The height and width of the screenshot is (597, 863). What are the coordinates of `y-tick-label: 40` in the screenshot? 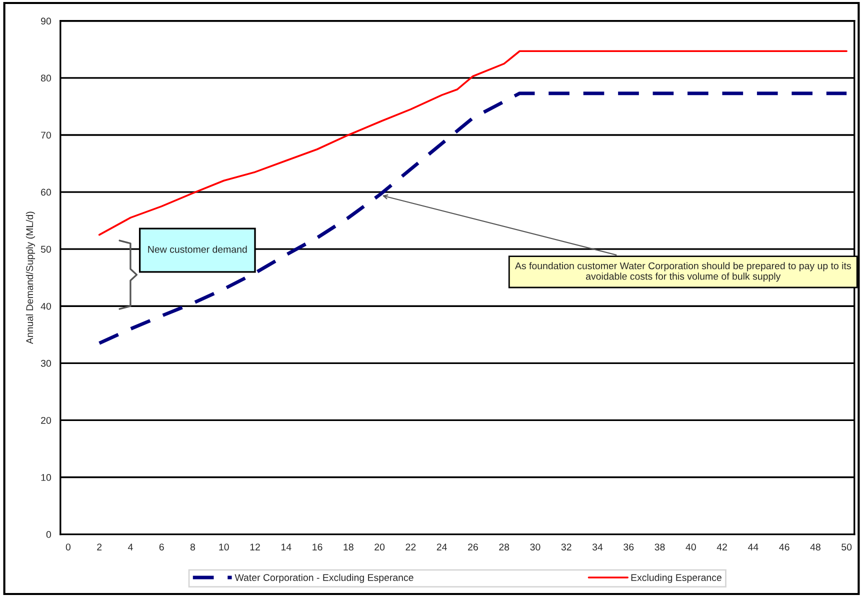 It's located at (46, 306).